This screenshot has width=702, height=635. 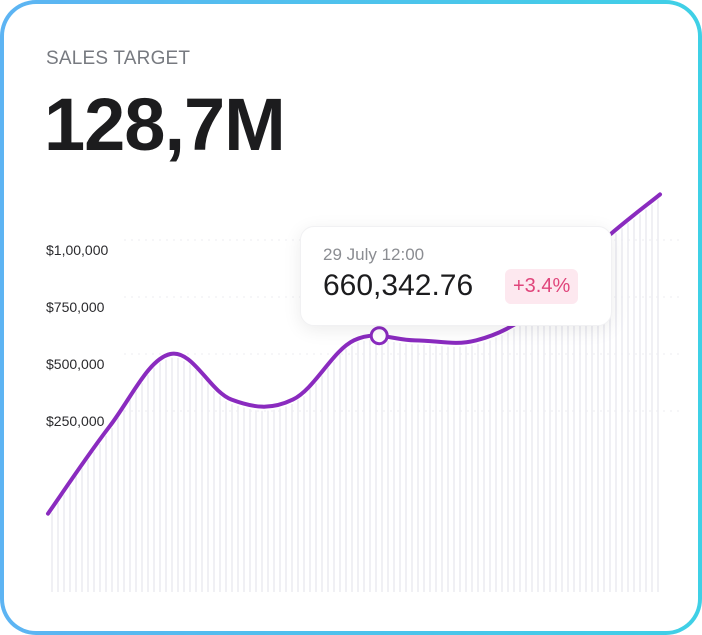 What do you see at coordinates (165, 124) in the screenshot?
I see `sales-total-value: 128,7M` at bounding box center [165, 124].